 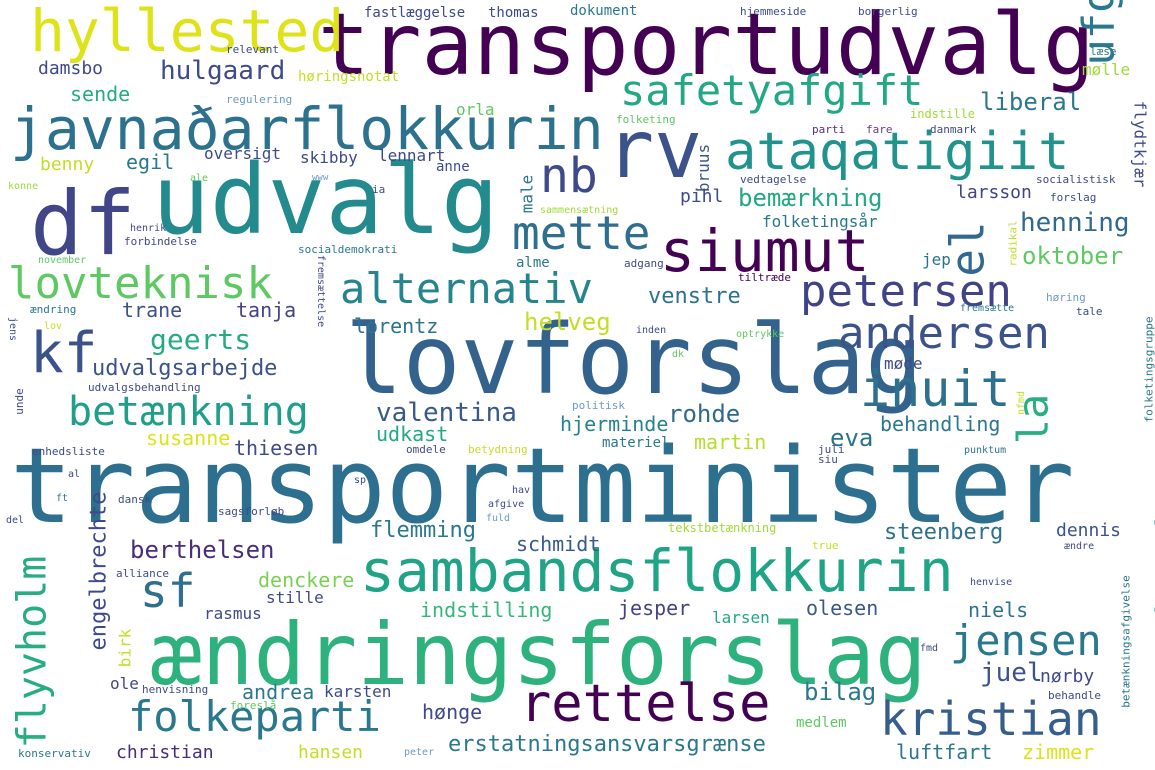 What do you see at coordinates (646, 119) in the screenshot?
I see `word-folketing: folketing` at bounding box center [646, 119].